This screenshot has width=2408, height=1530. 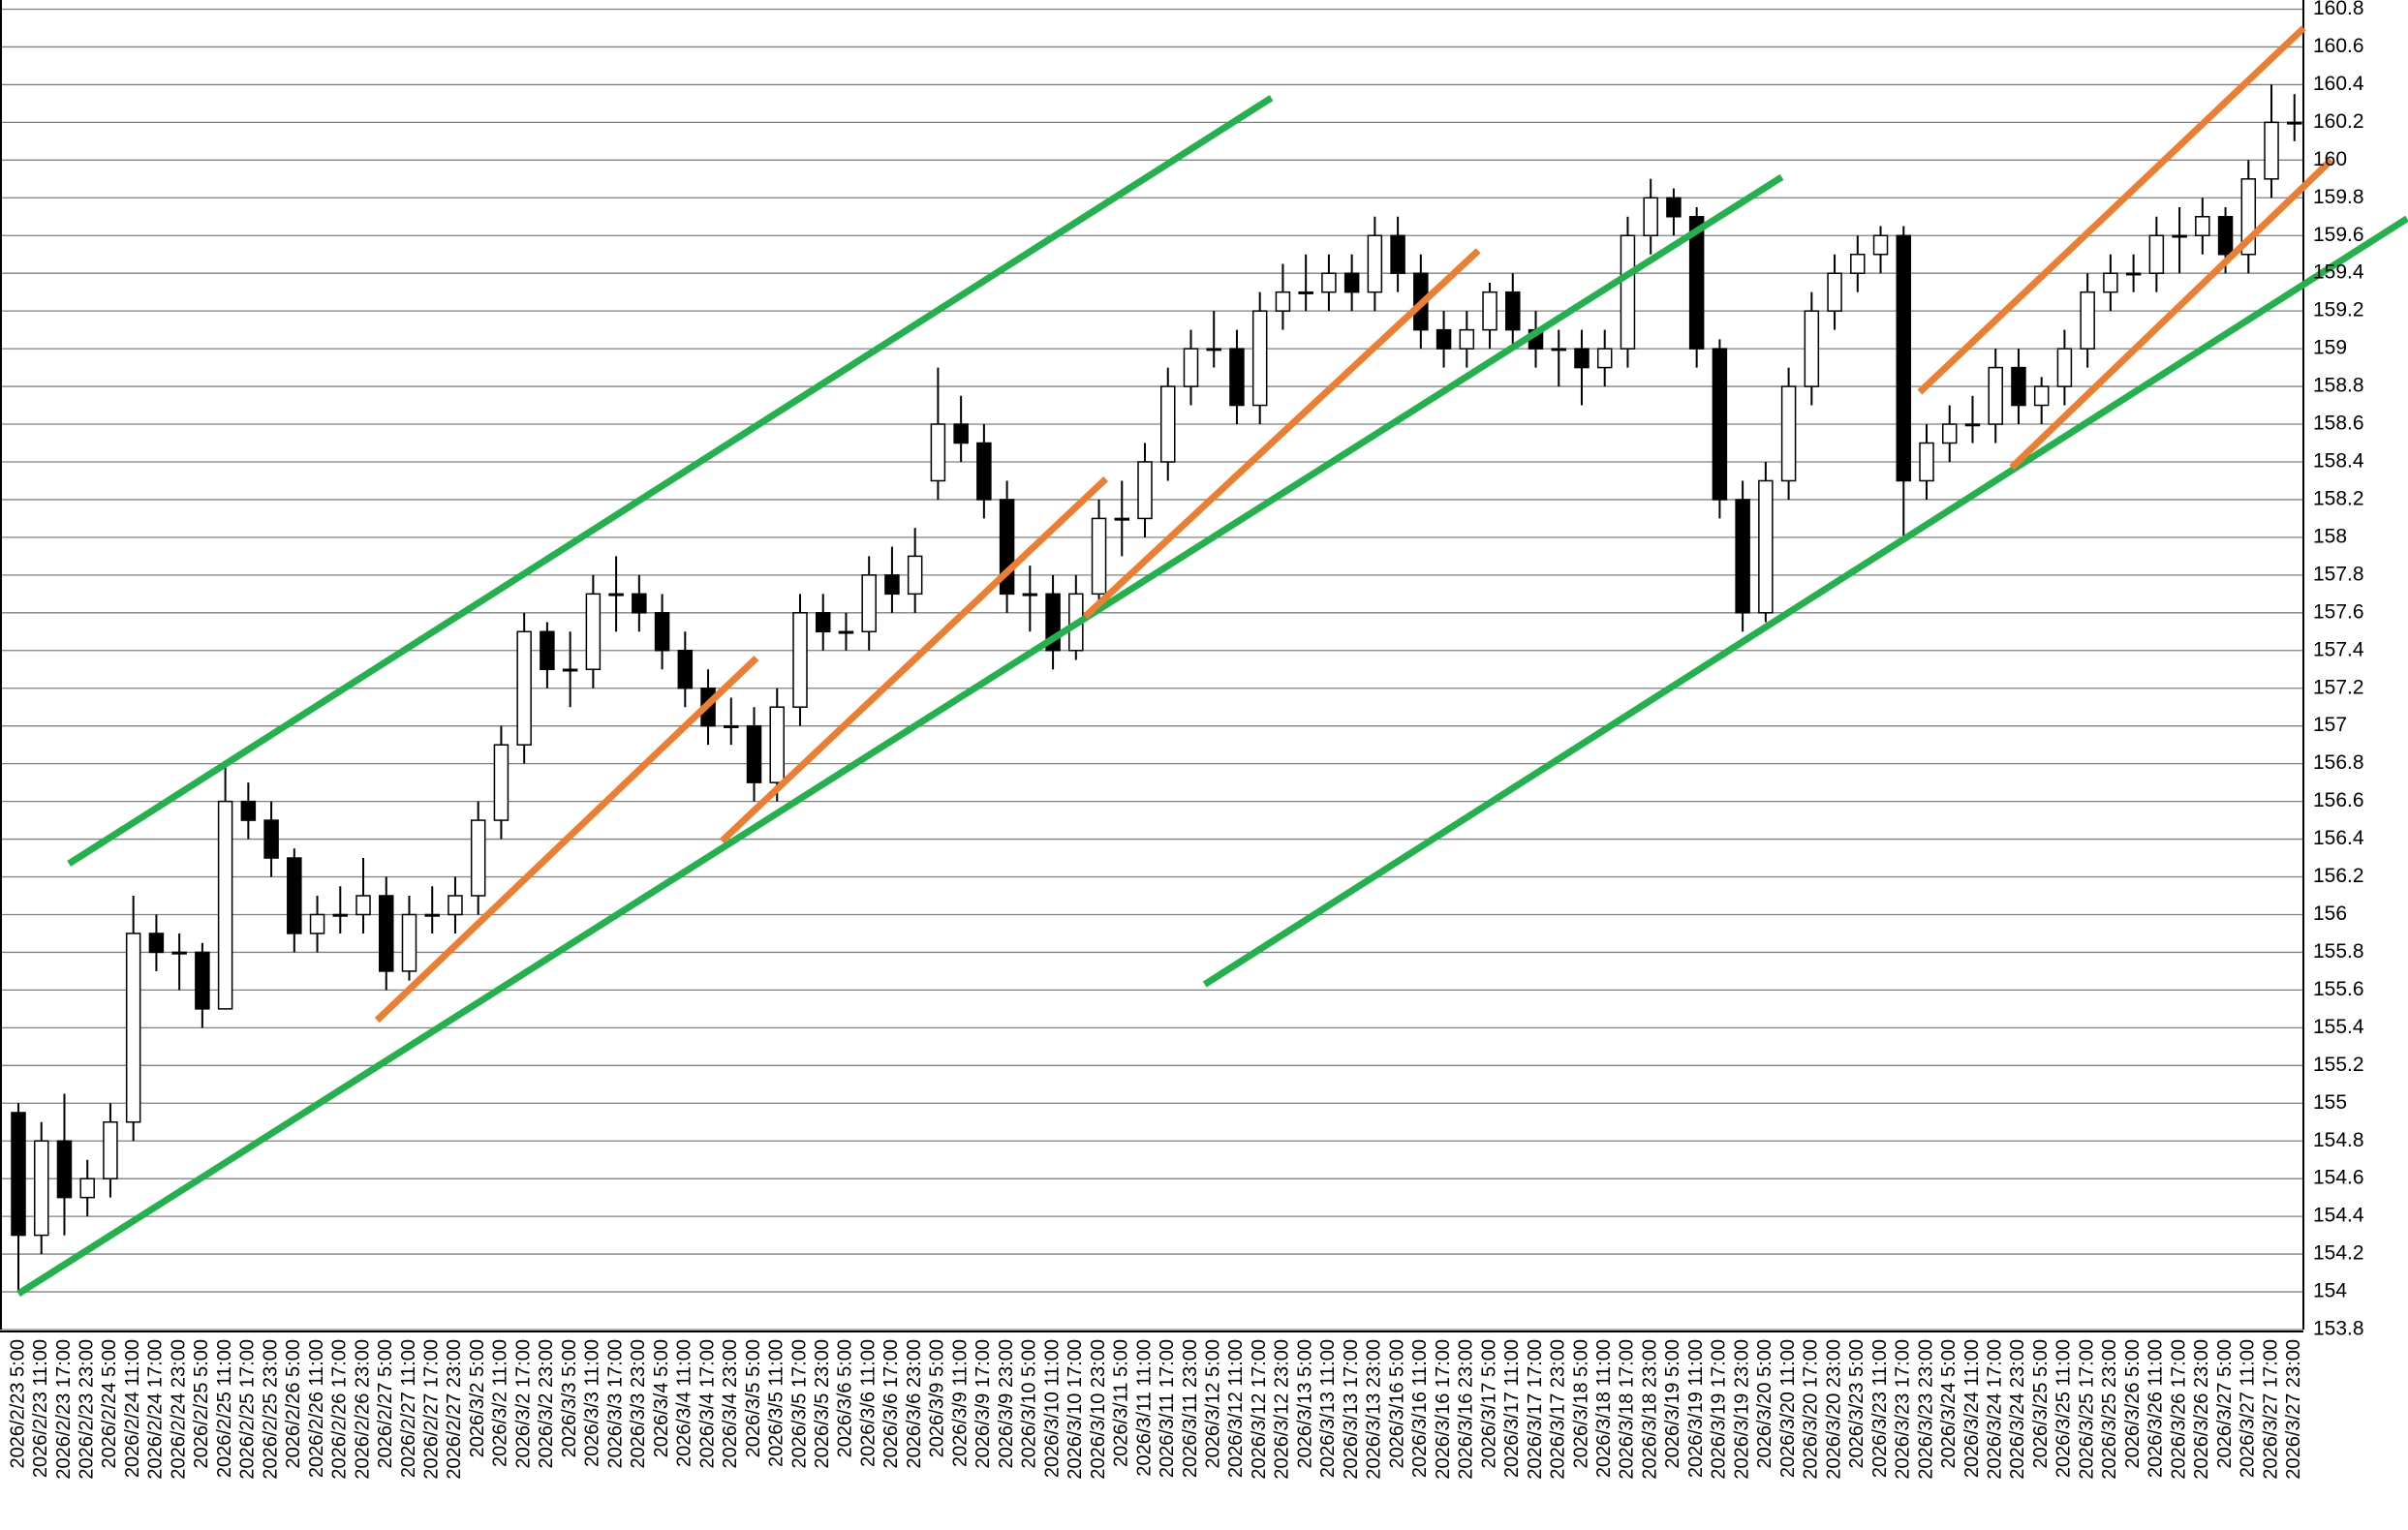 What do you see at coordinates (340, 1410) in the screenshot?
I see `x-tick-label: 2026/2/26 17:00` at bounding box center [340, 1410].